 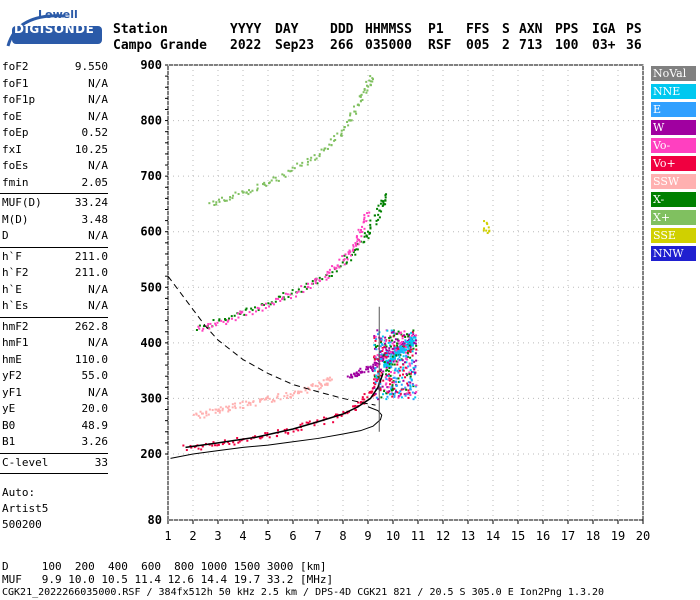 I want to click on profile-dashed-line, so click(x=271, y=340).